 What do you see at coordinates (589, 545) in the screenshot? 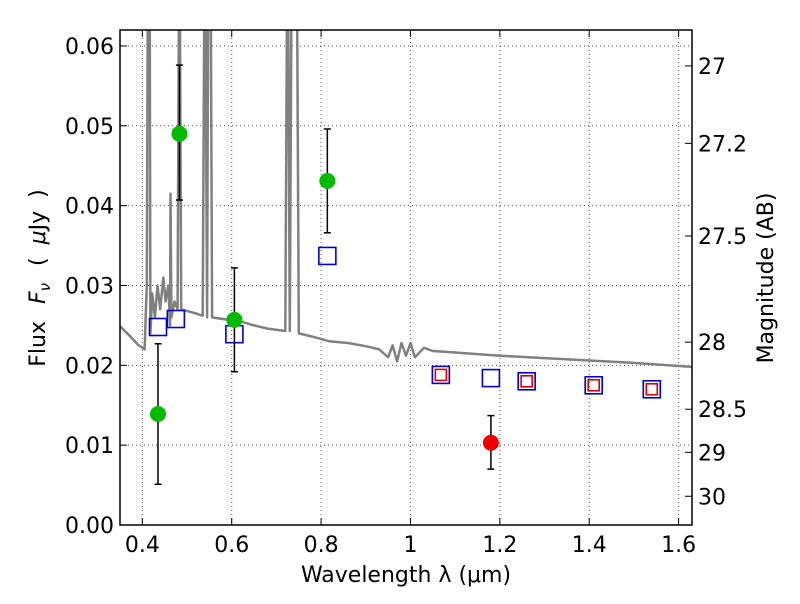
I see `x-tick-label: 1.4` at bounding box center [589, 545].